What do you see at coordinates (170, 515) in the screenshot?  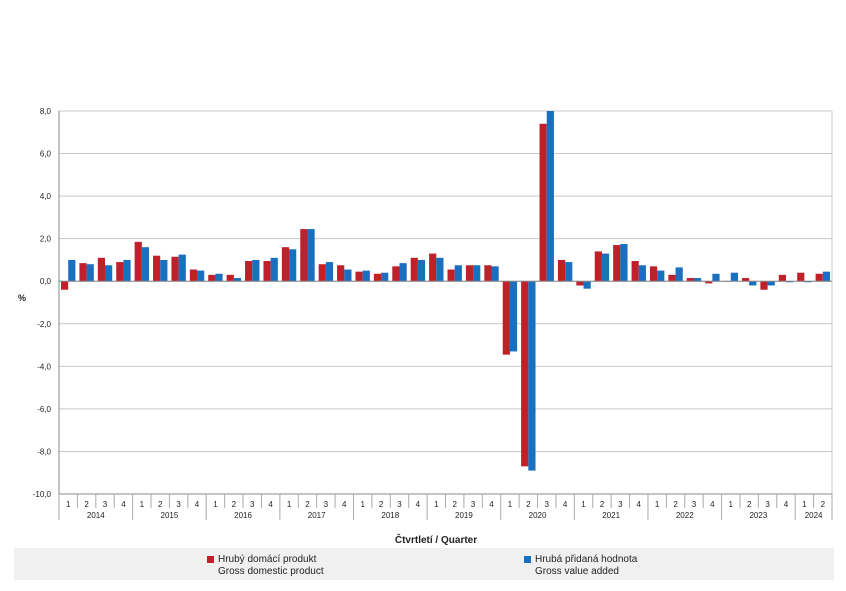 I see `x-tick-label-year: 2015` at bounding box center [170, 515].